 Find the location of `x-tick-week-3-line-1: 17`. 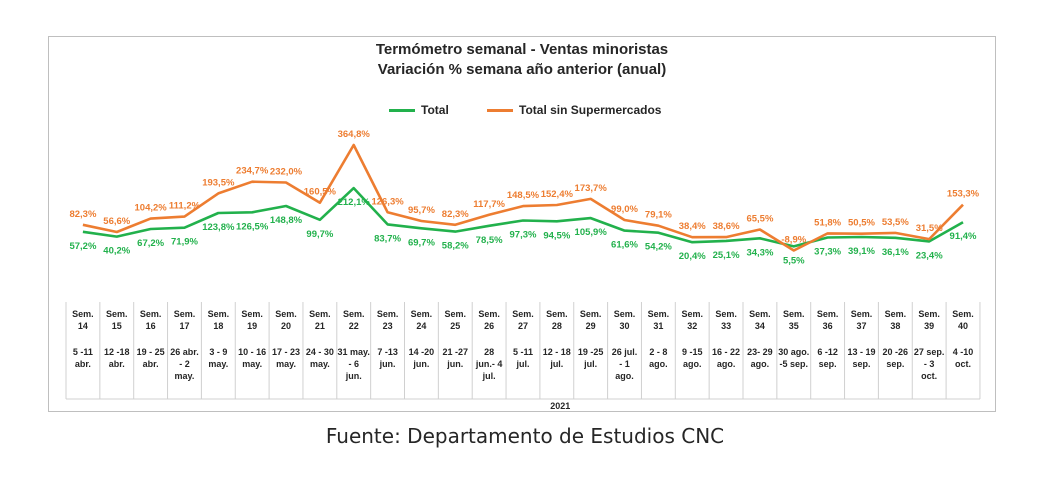

x-tick-week-3-line-1: 17 is located at coordinates (184, 326).